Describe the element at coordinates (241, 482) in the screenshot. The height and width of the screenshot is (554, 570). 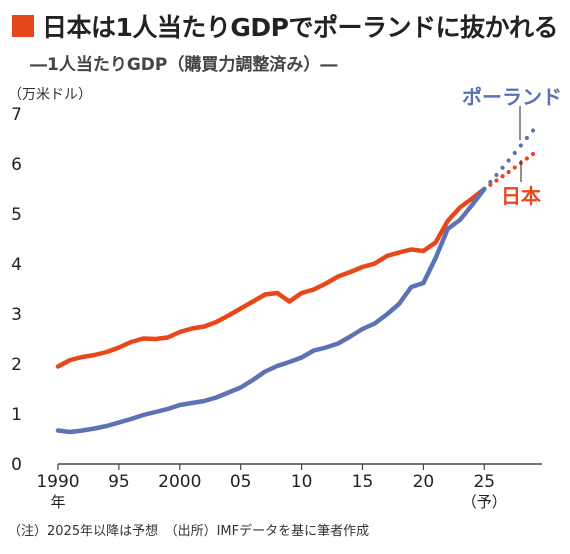
I see `x-tick-label: 05` at that location.